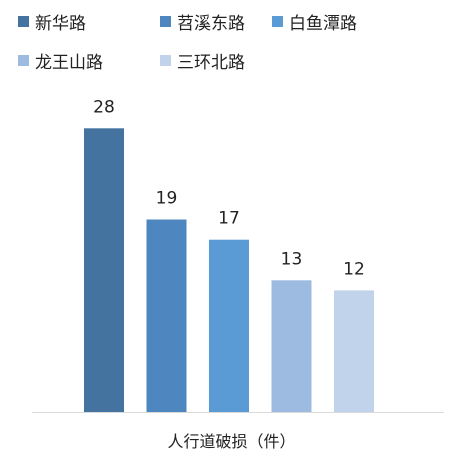 This screenshot has width=463, height=458. What do you see at coordinates (211, 23) in the screenshot?
I see `legend-label: 苕溪东路` at bounding box center [211, 23].